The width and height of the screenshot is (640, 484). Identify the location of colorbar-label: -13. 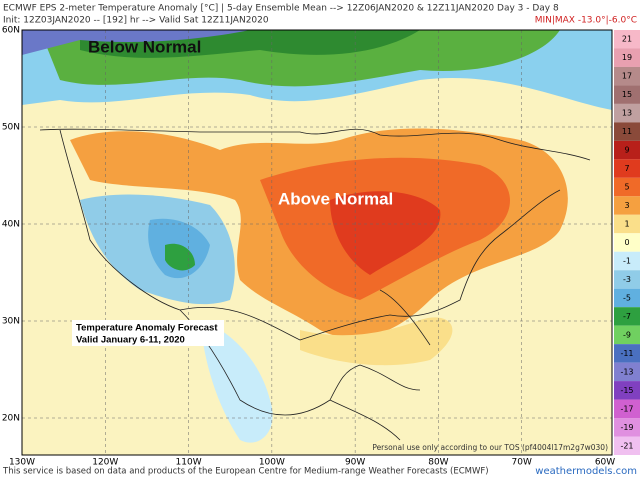
(626, 371).